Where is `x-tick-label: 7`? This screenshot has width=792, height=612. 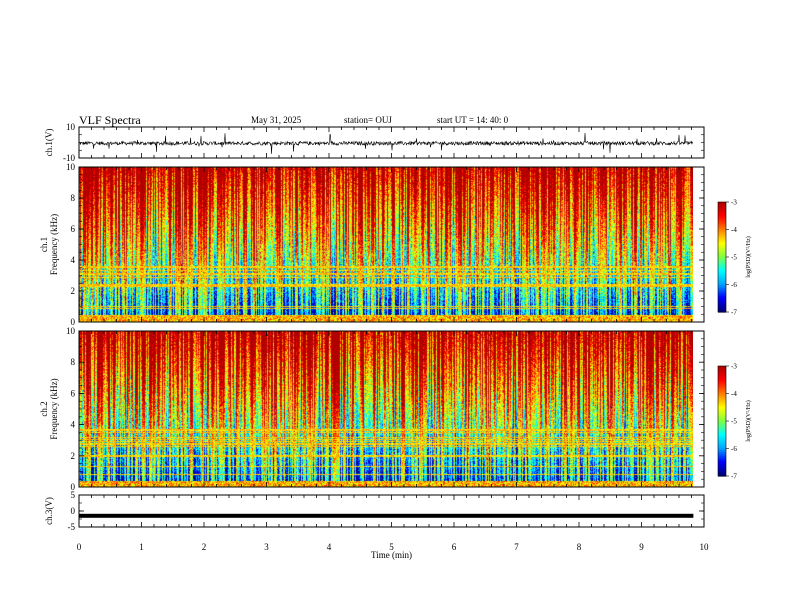 x-tick-label: 7 is located at coordinates (516, 547).